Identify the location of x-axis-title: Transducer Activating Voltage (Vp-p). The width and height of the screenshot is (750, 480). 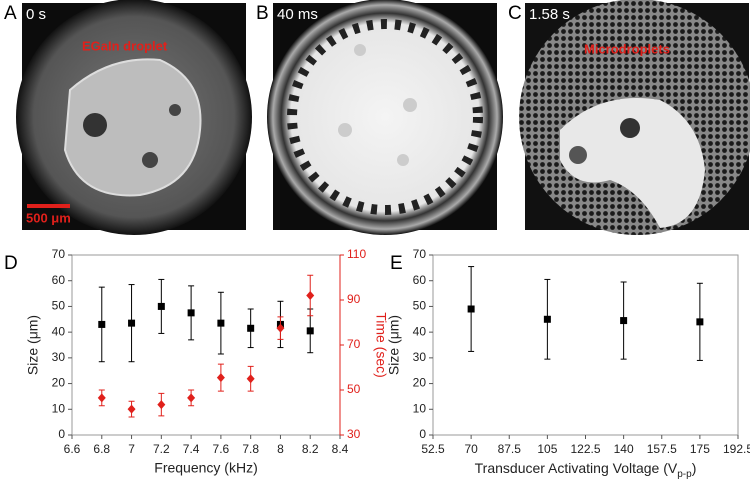
(586, 470).